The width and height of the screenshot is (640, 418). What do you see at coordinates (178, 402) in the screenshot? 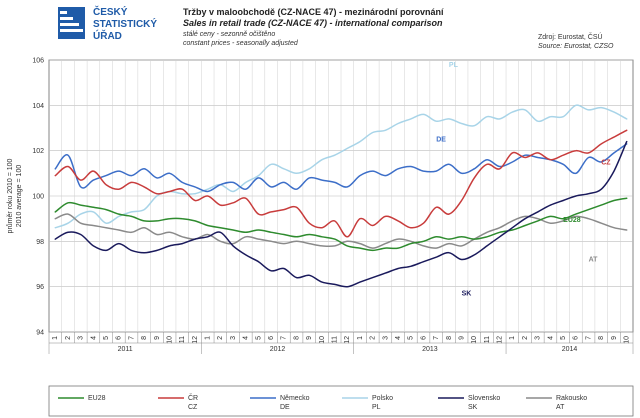
I see `legend-item-cz: ČR CZ` at bounding box center [178, 402].